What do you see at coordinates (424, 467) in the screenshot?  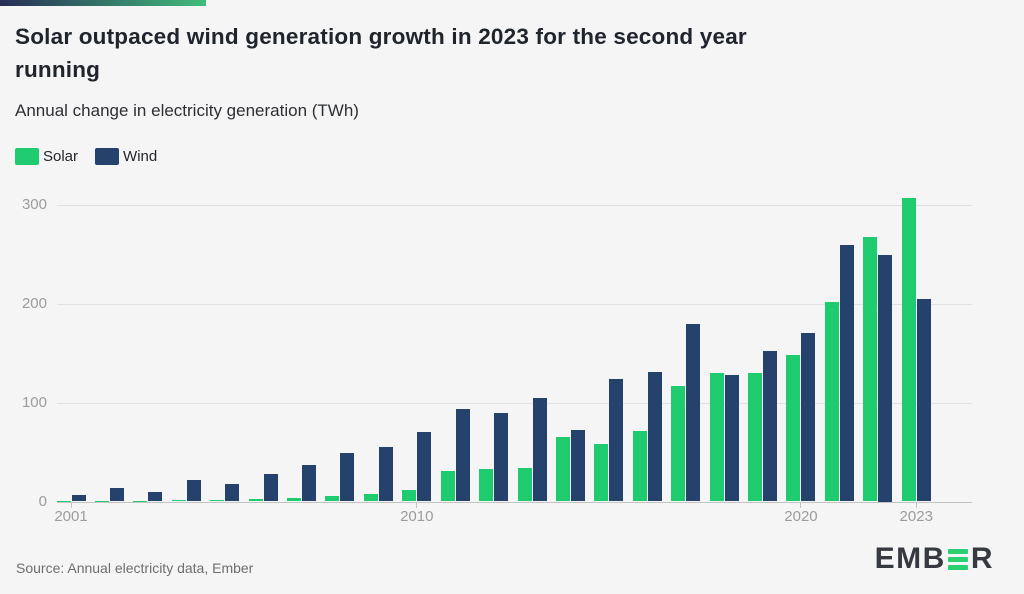 I see `bar-wind-2010` at bounding box center [424, 467].